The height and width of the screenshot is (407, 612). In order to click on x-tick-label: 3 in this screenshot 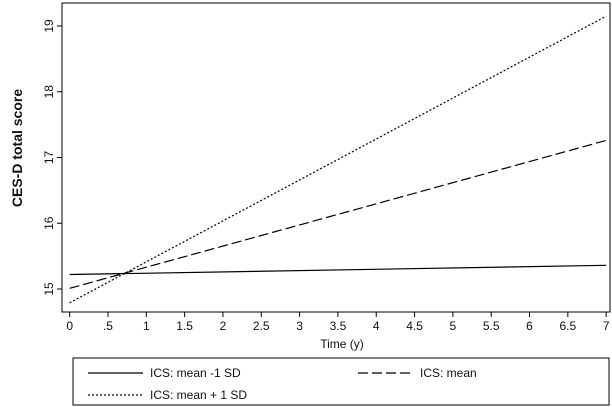, I will do `click(299, 326)`.